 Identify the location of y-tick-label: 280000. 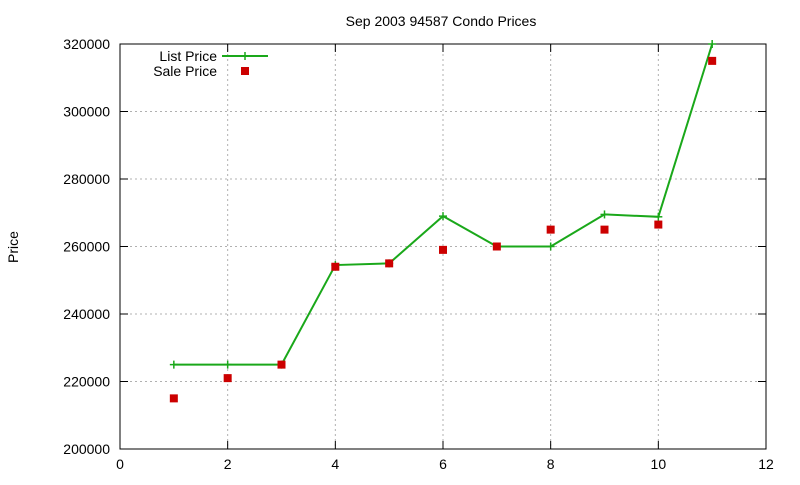
(86, 179).